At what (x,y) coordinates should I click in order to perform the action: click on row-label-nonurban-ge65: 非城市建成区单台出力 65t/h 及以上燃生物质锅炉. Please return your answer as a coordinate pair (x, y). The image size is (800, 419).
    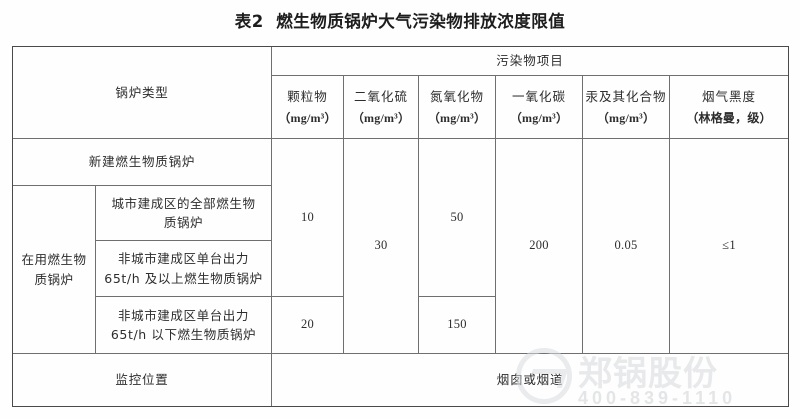
    Looking at the image, I should click on (183, 268).